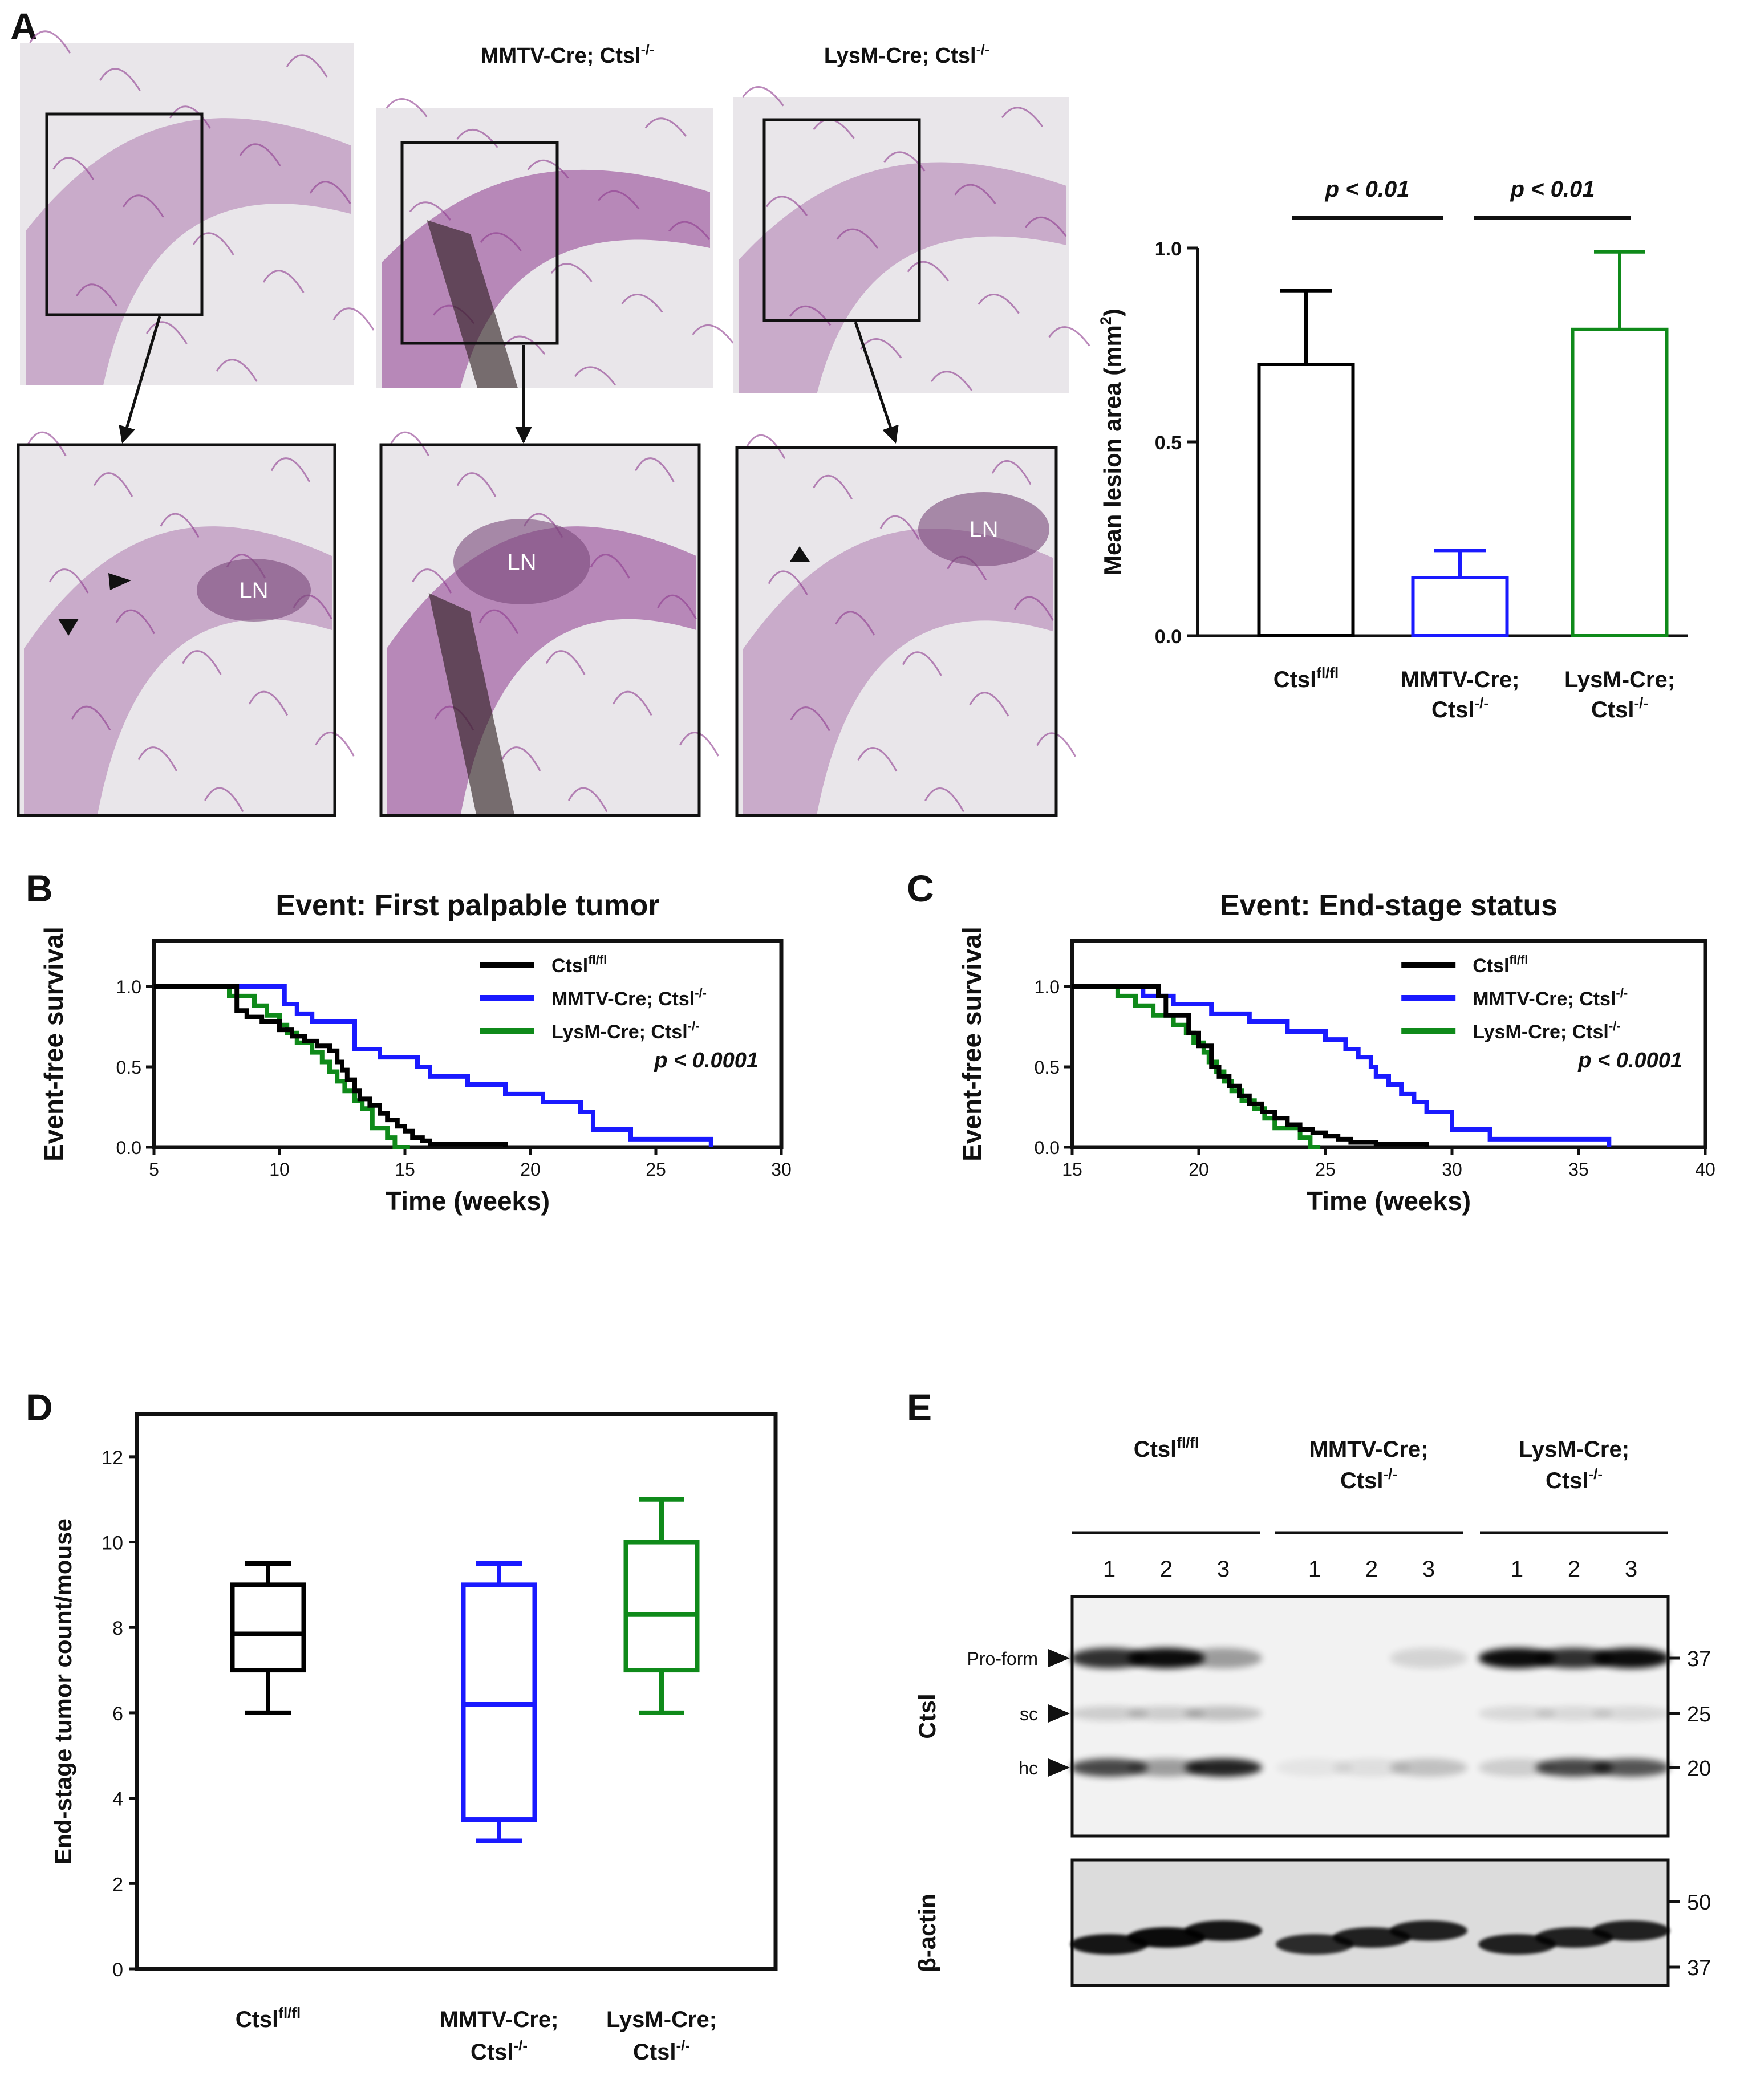 This screenshot has width=1740, height=2100. I want to click on ctsl-label: Ctsl, so click(927, 1716).